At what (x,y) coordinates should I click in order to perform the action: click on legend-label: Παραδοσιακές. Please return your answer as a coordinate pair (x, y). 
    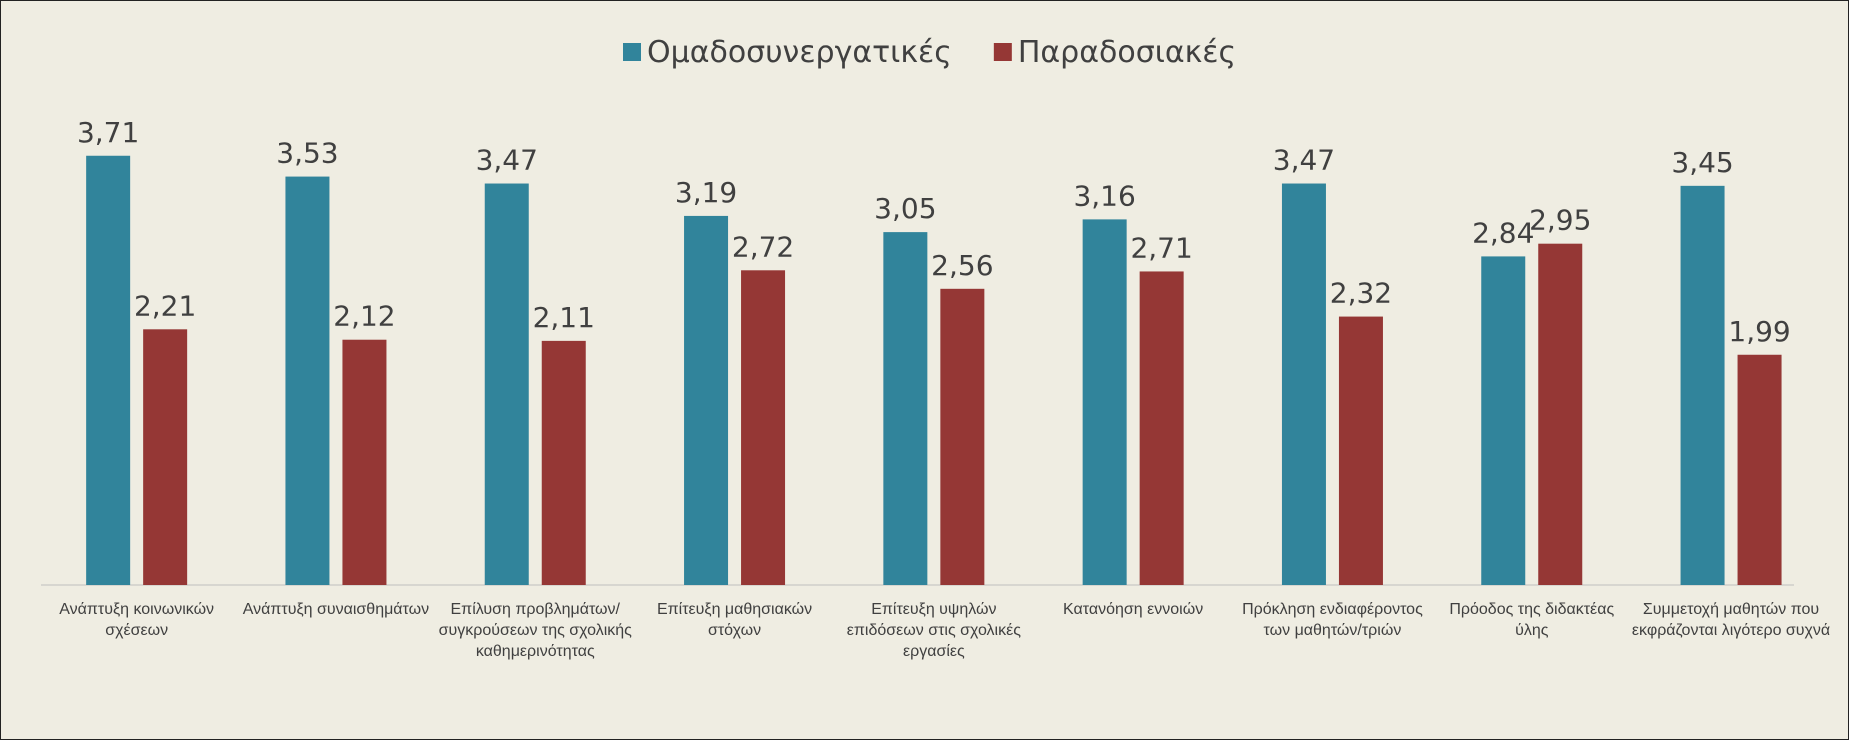
    Looking at the image, I should click on (1127, 52).